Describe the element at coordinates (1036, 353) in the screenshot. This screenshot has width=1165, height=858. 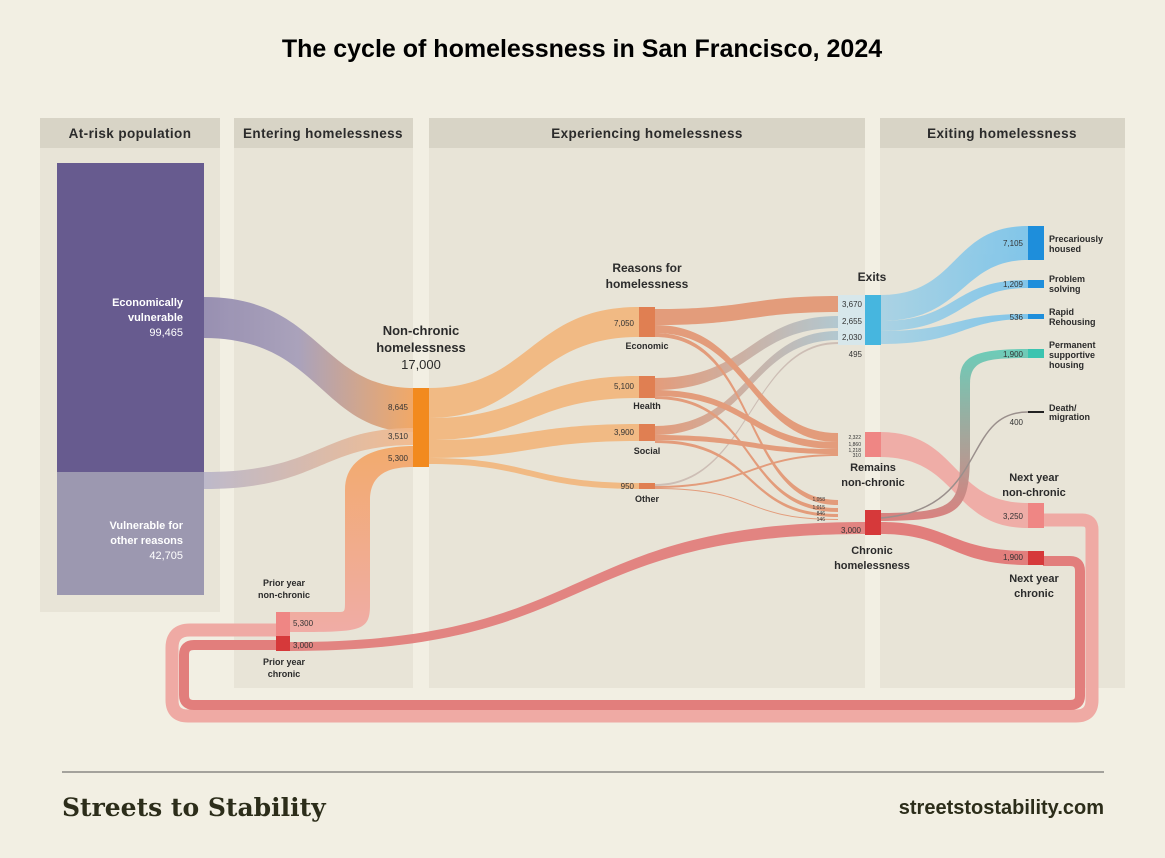
I see `node-psh` at that location.